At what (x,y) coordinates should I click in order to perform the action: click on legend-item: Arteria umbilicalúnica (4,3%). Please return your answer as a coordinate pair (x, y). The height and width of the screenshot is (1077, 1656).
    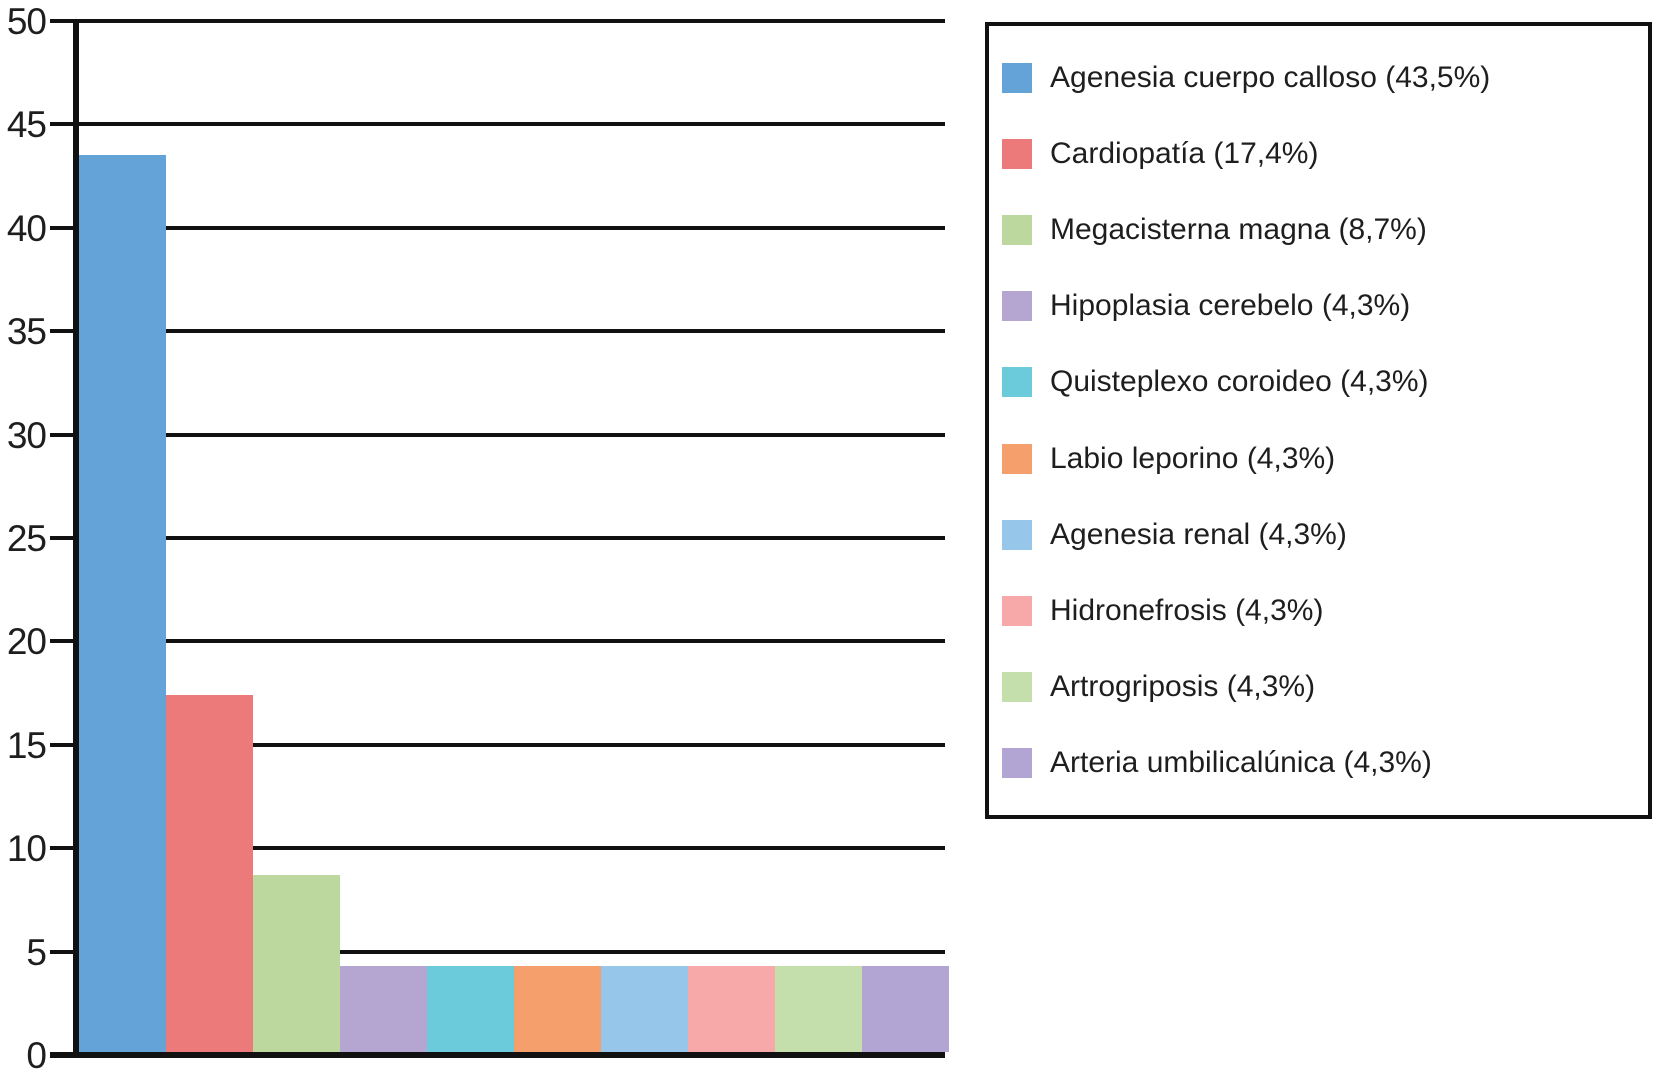
    Looking at the image, I should click on (1318, 763).